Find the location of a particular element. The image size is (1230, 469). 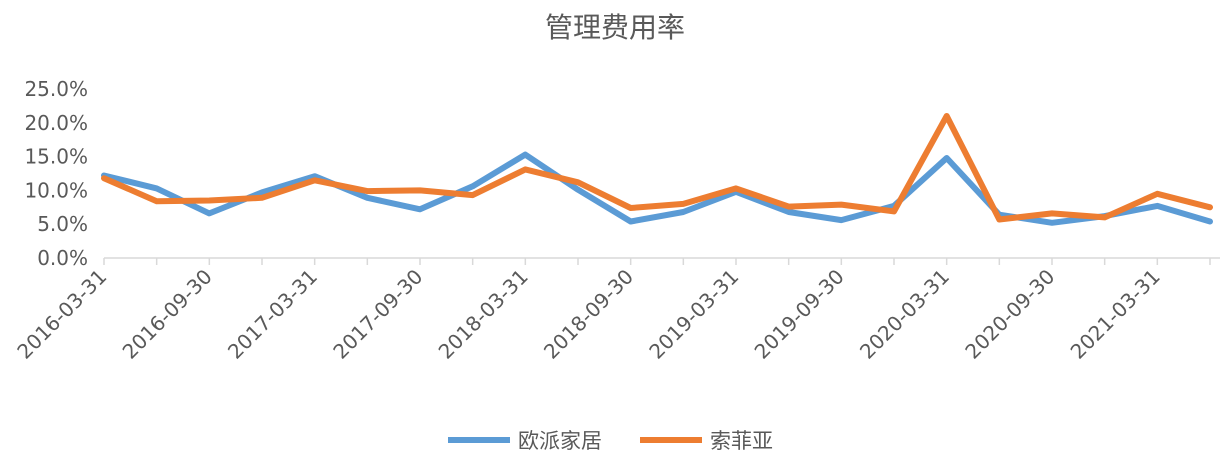

x-tick-label: 2020-09-30 is located at coordinates (1009, 313).